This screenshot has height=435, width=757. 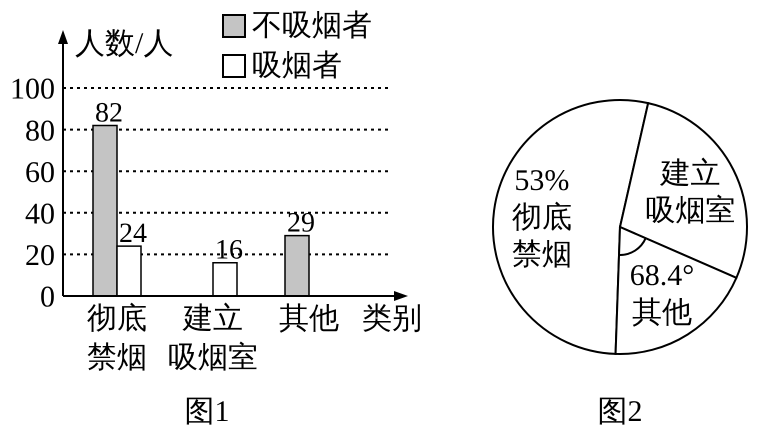 I want to click on data-label: 29, so click(x=301, y=223).